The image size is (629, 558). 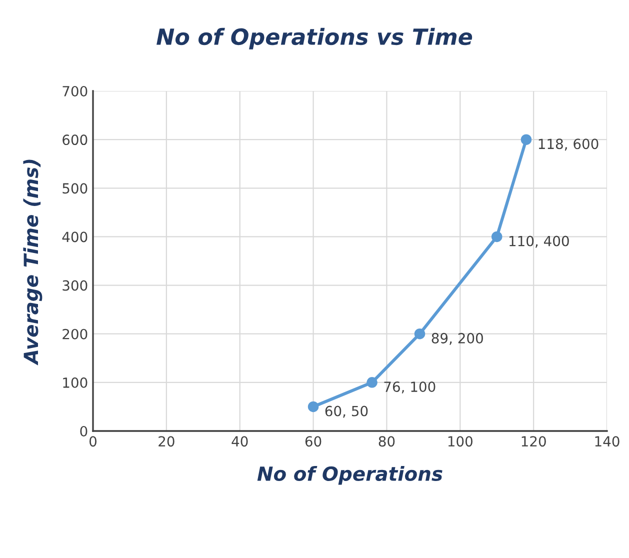 What do you see at coordinates (346, 412) in the screenshot?
I see `data-label: 60, 50` at bounding box center [346, 412].